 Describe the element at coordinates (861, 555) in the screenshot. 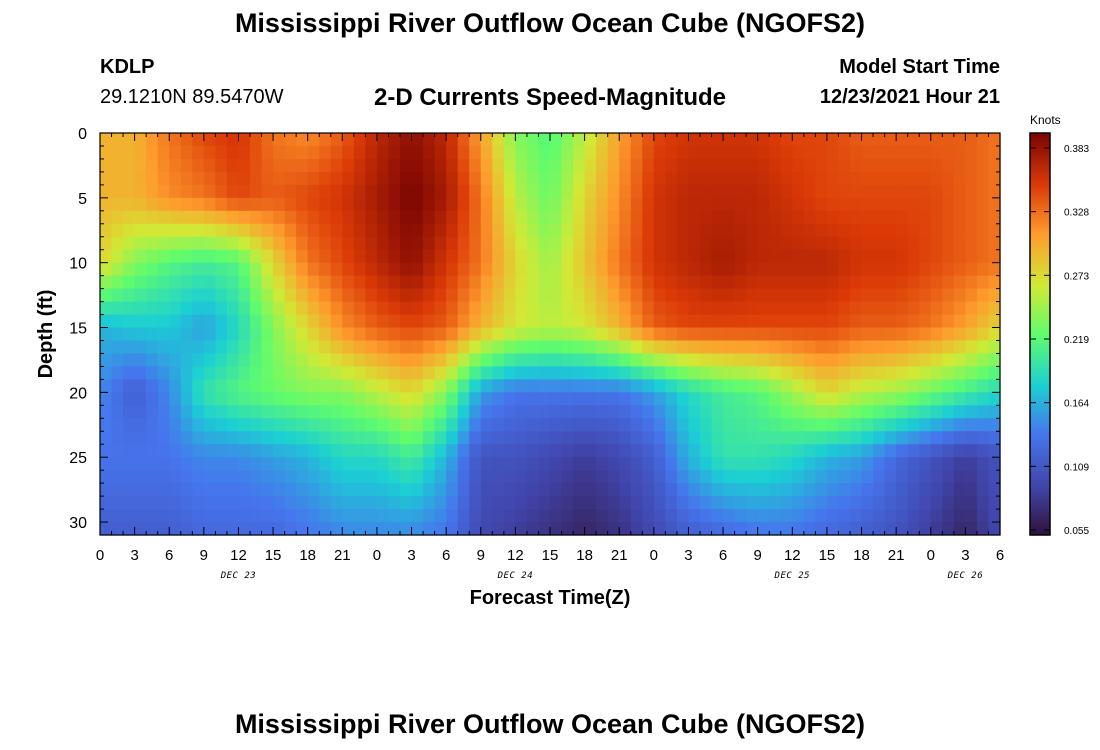

I see `x-tick-label: 18` at that location.